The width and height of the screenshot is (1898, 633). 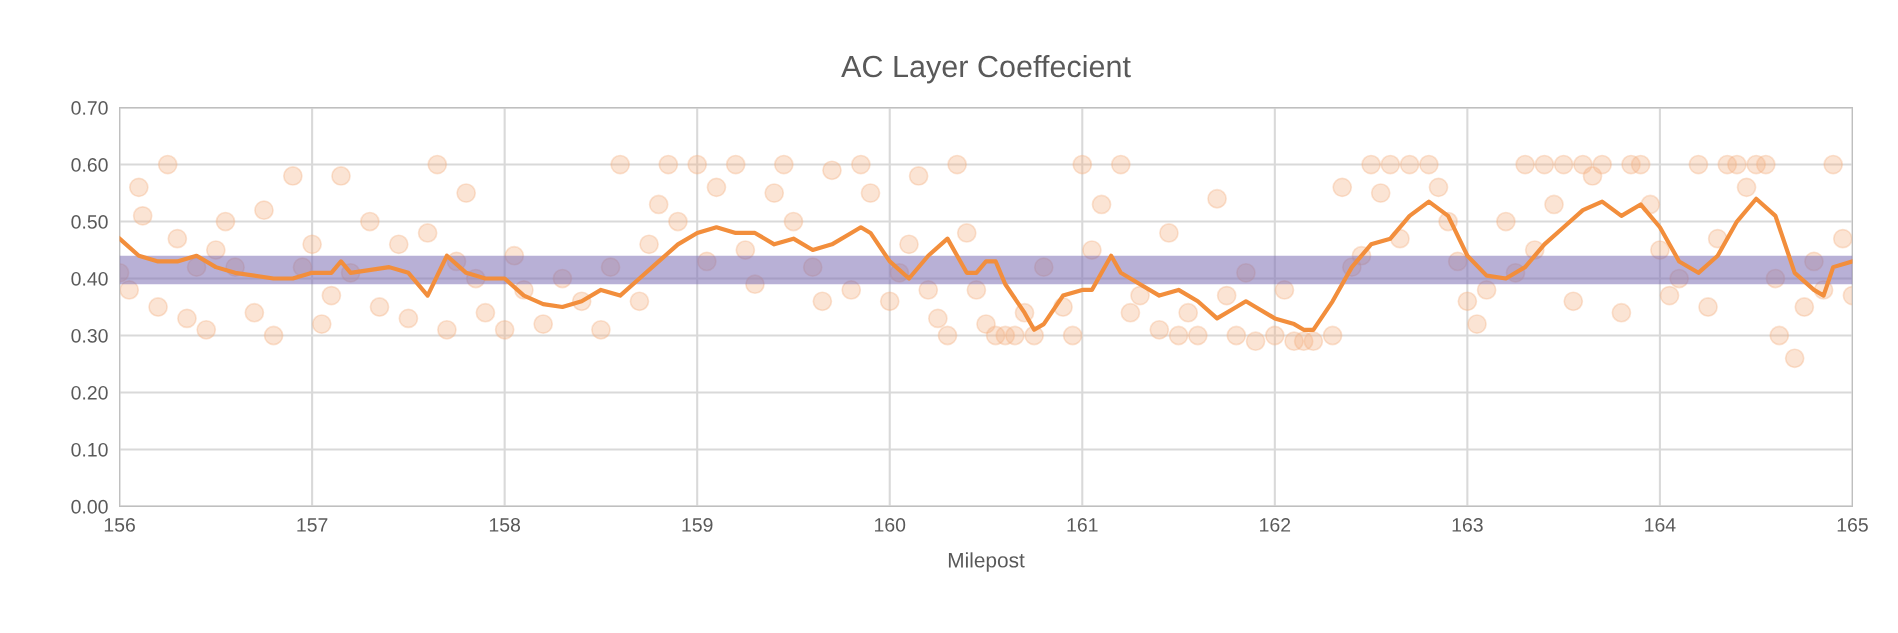 What do you see at coordinates (986, 69) in the screenshot?
I see `chart-title: AC Layer Coeffecient` at bounding box center [986, 69].